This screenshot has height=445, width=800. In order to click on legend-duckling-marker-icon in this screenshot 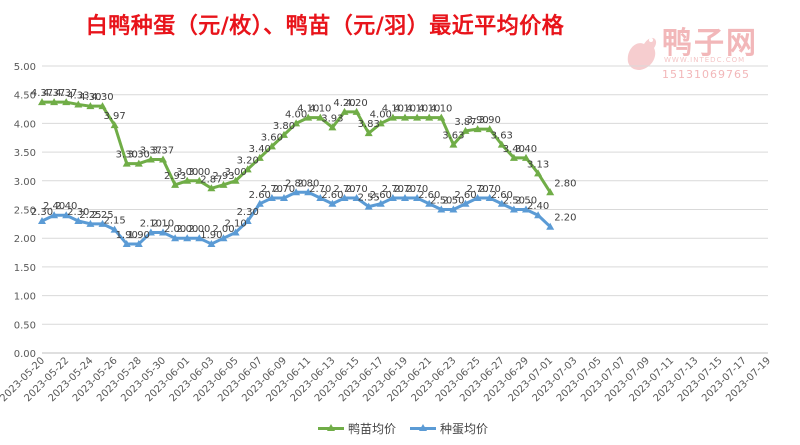, I will do `click(331, 427)`.